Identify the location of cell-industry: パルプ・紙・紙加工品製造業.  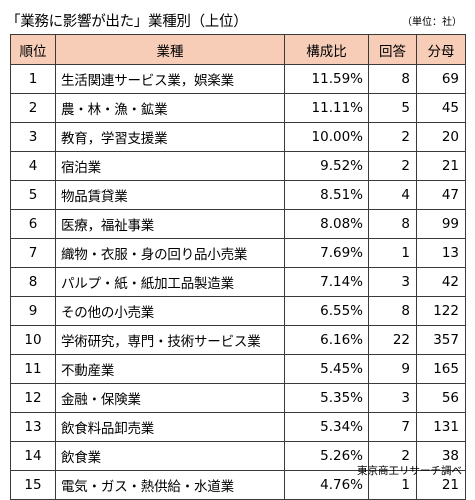
(170, 282).